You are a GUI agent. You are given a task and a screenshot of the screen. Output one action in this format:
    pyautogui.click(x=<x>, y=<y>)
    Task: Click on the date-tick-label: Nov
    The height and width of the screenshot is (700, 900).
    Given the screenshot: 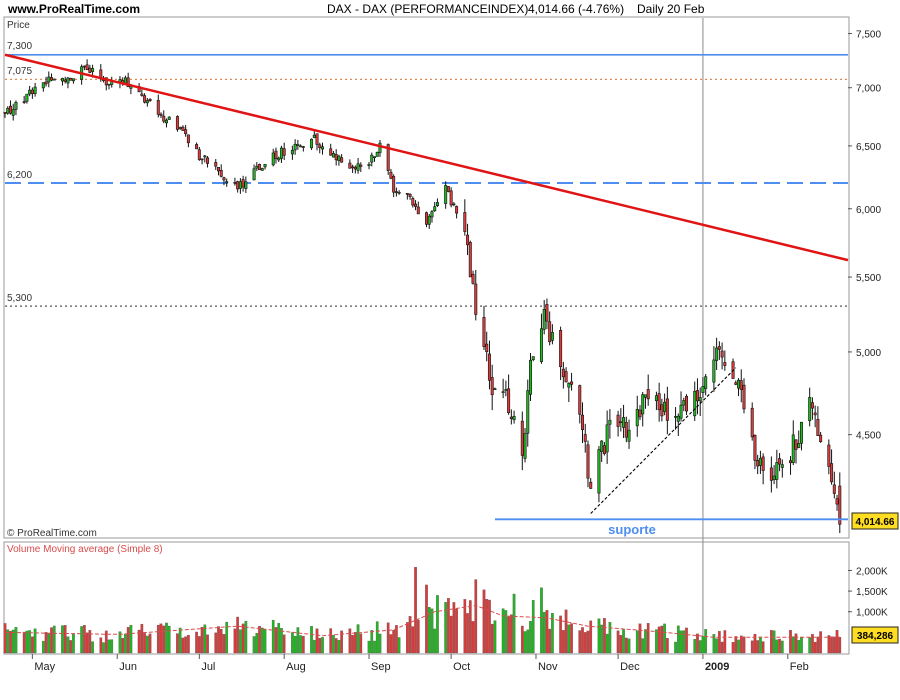 What is the action you would take?
    pyautogui.click(x=548, y=667)
    